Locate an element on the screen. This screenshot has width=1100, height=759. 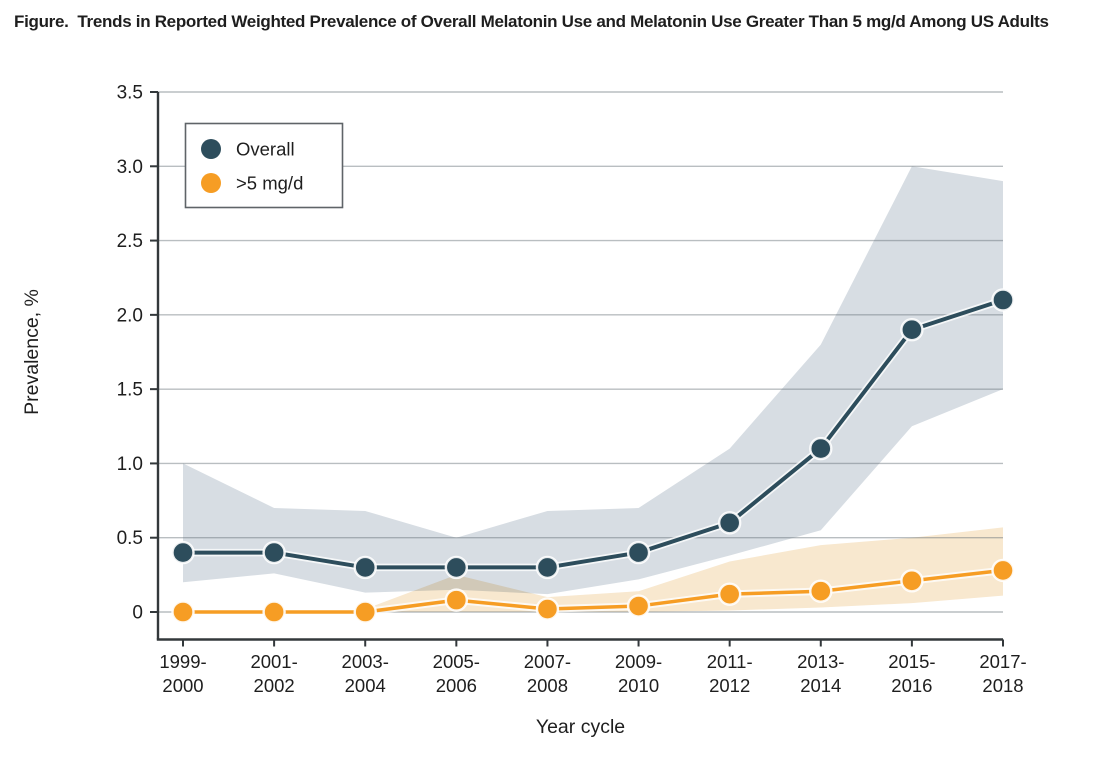
legend-label-overall: Overall is located at coordinates (265, 149).